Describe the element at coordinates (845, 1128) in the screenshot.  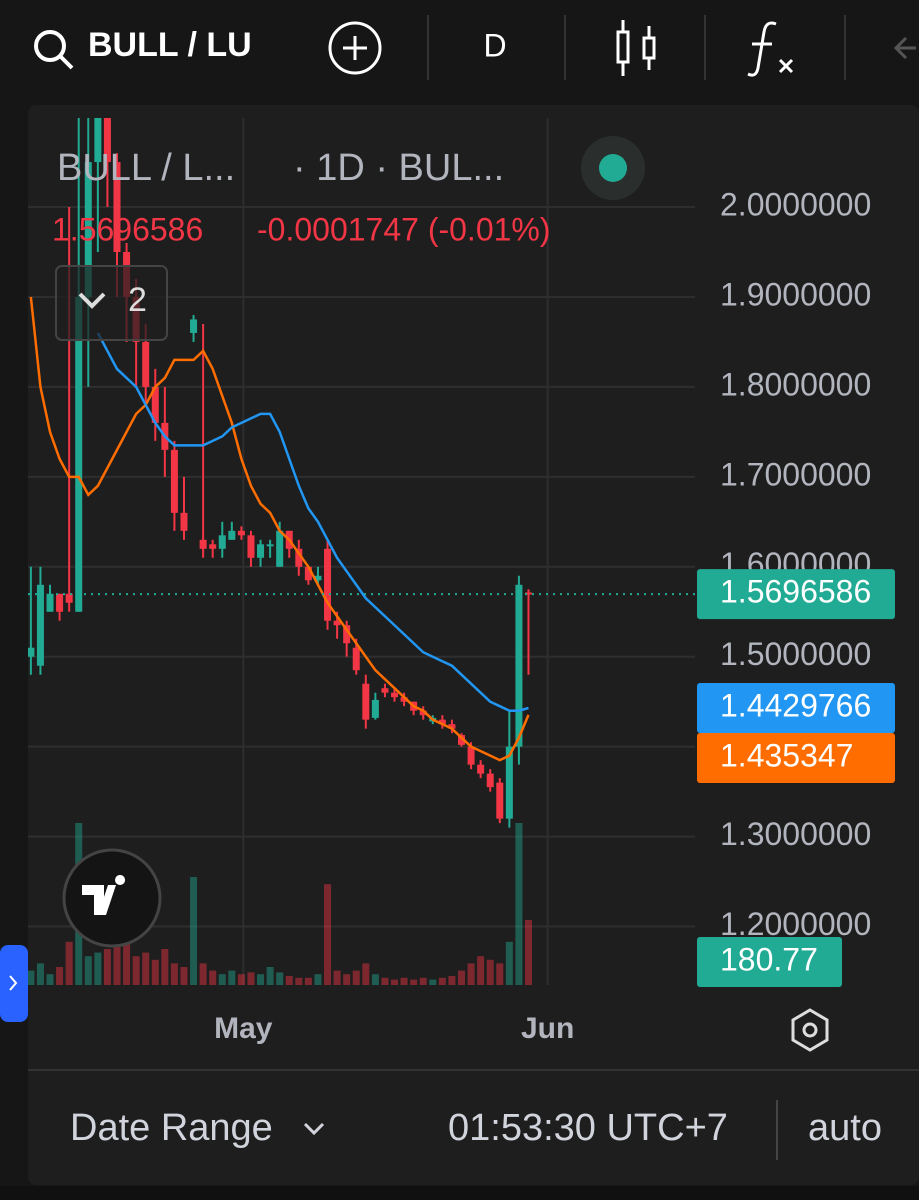
I see `scale-mode: auto` at that location.